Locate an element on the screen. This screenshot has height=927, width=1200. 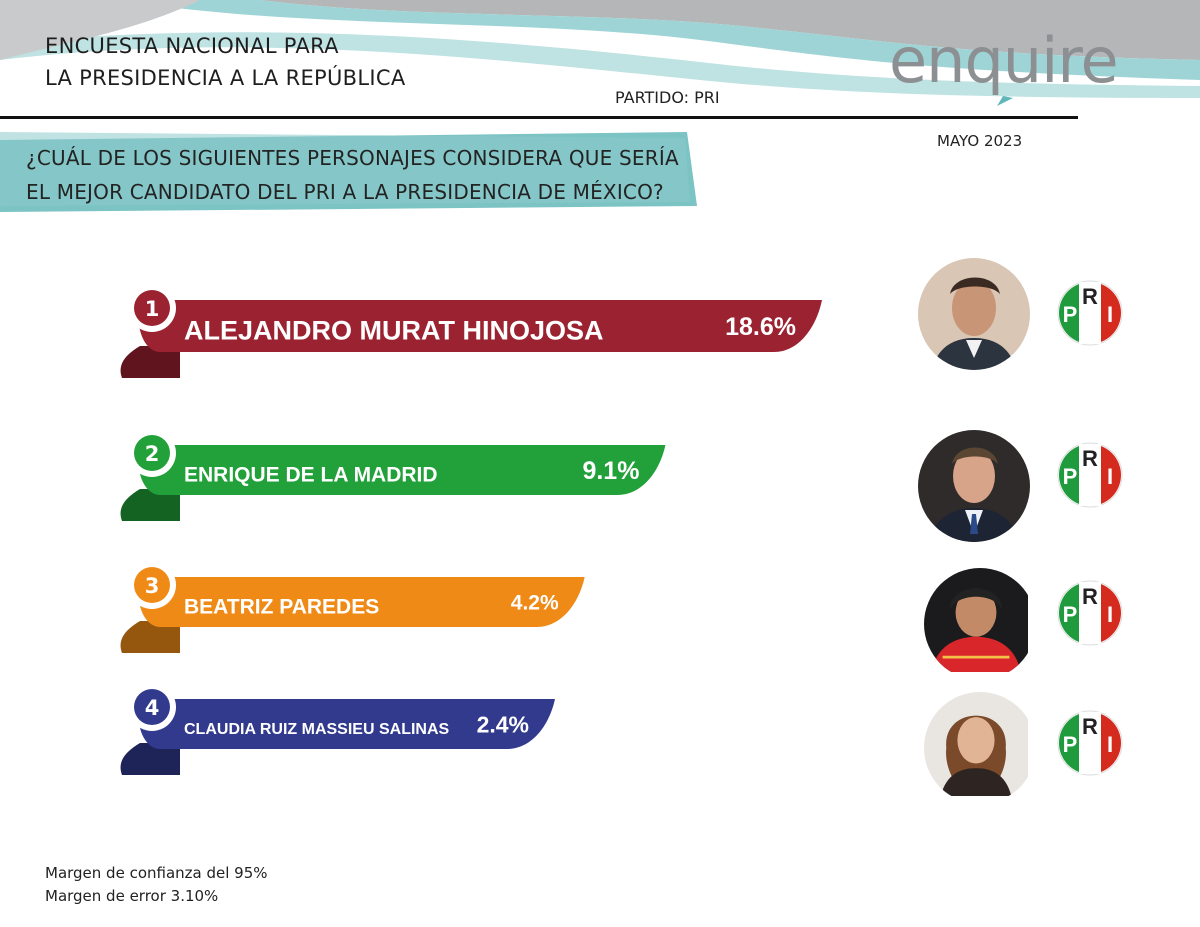
pri-logo-4: PRI is located at coordinates (1090, 743).